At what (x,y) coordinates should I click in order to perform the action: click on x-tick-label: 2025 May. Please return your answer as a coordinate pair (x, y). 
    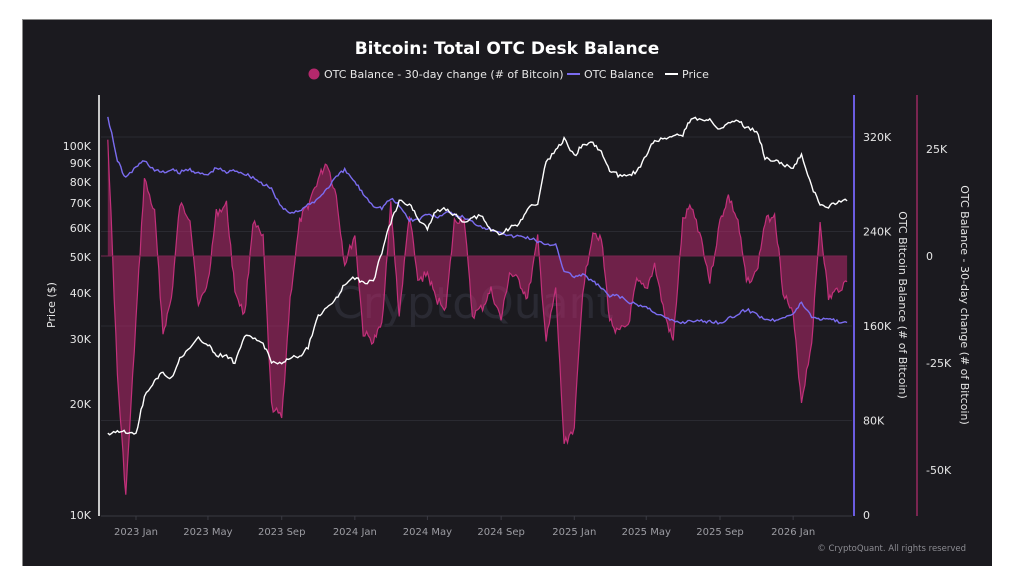
    Looking at the image, I should click on (646, 532).